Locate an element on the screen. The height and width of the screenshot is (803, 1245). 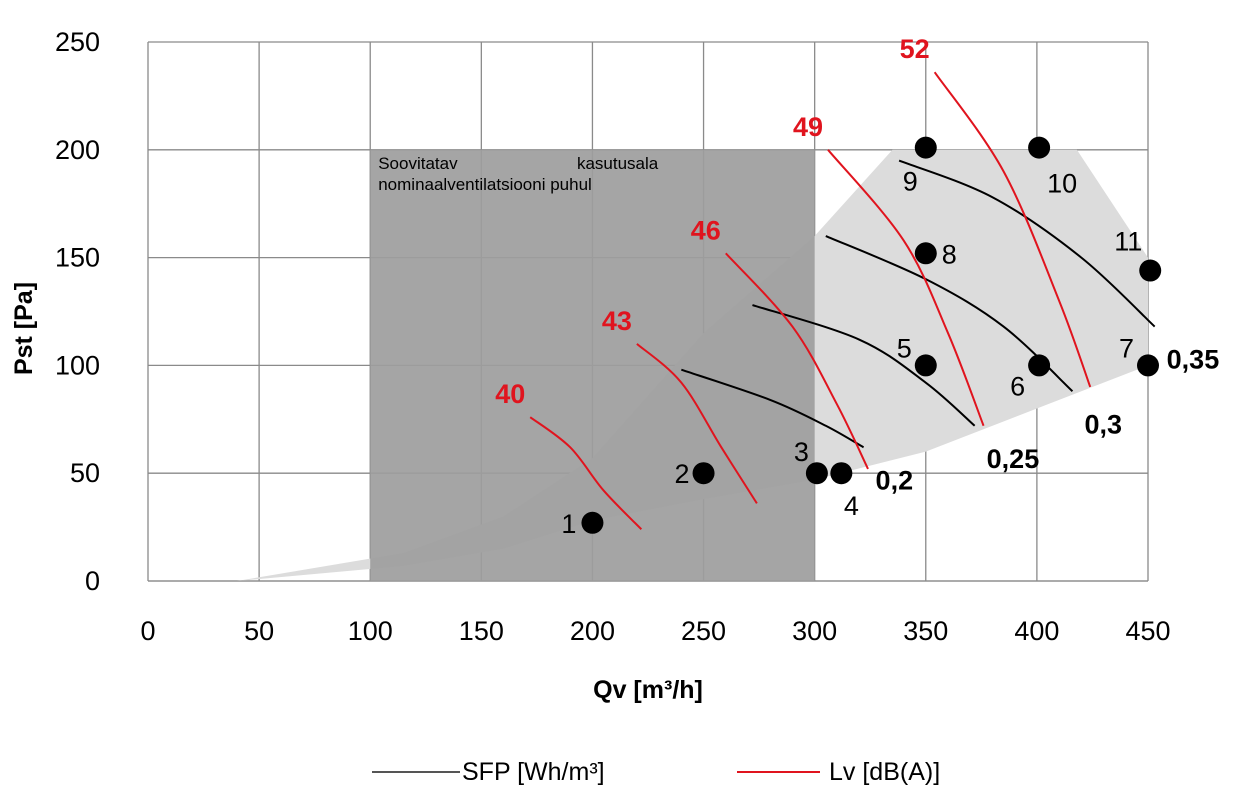
y-axis-title: Pst [Pa] is located at coordinates (24, 328).